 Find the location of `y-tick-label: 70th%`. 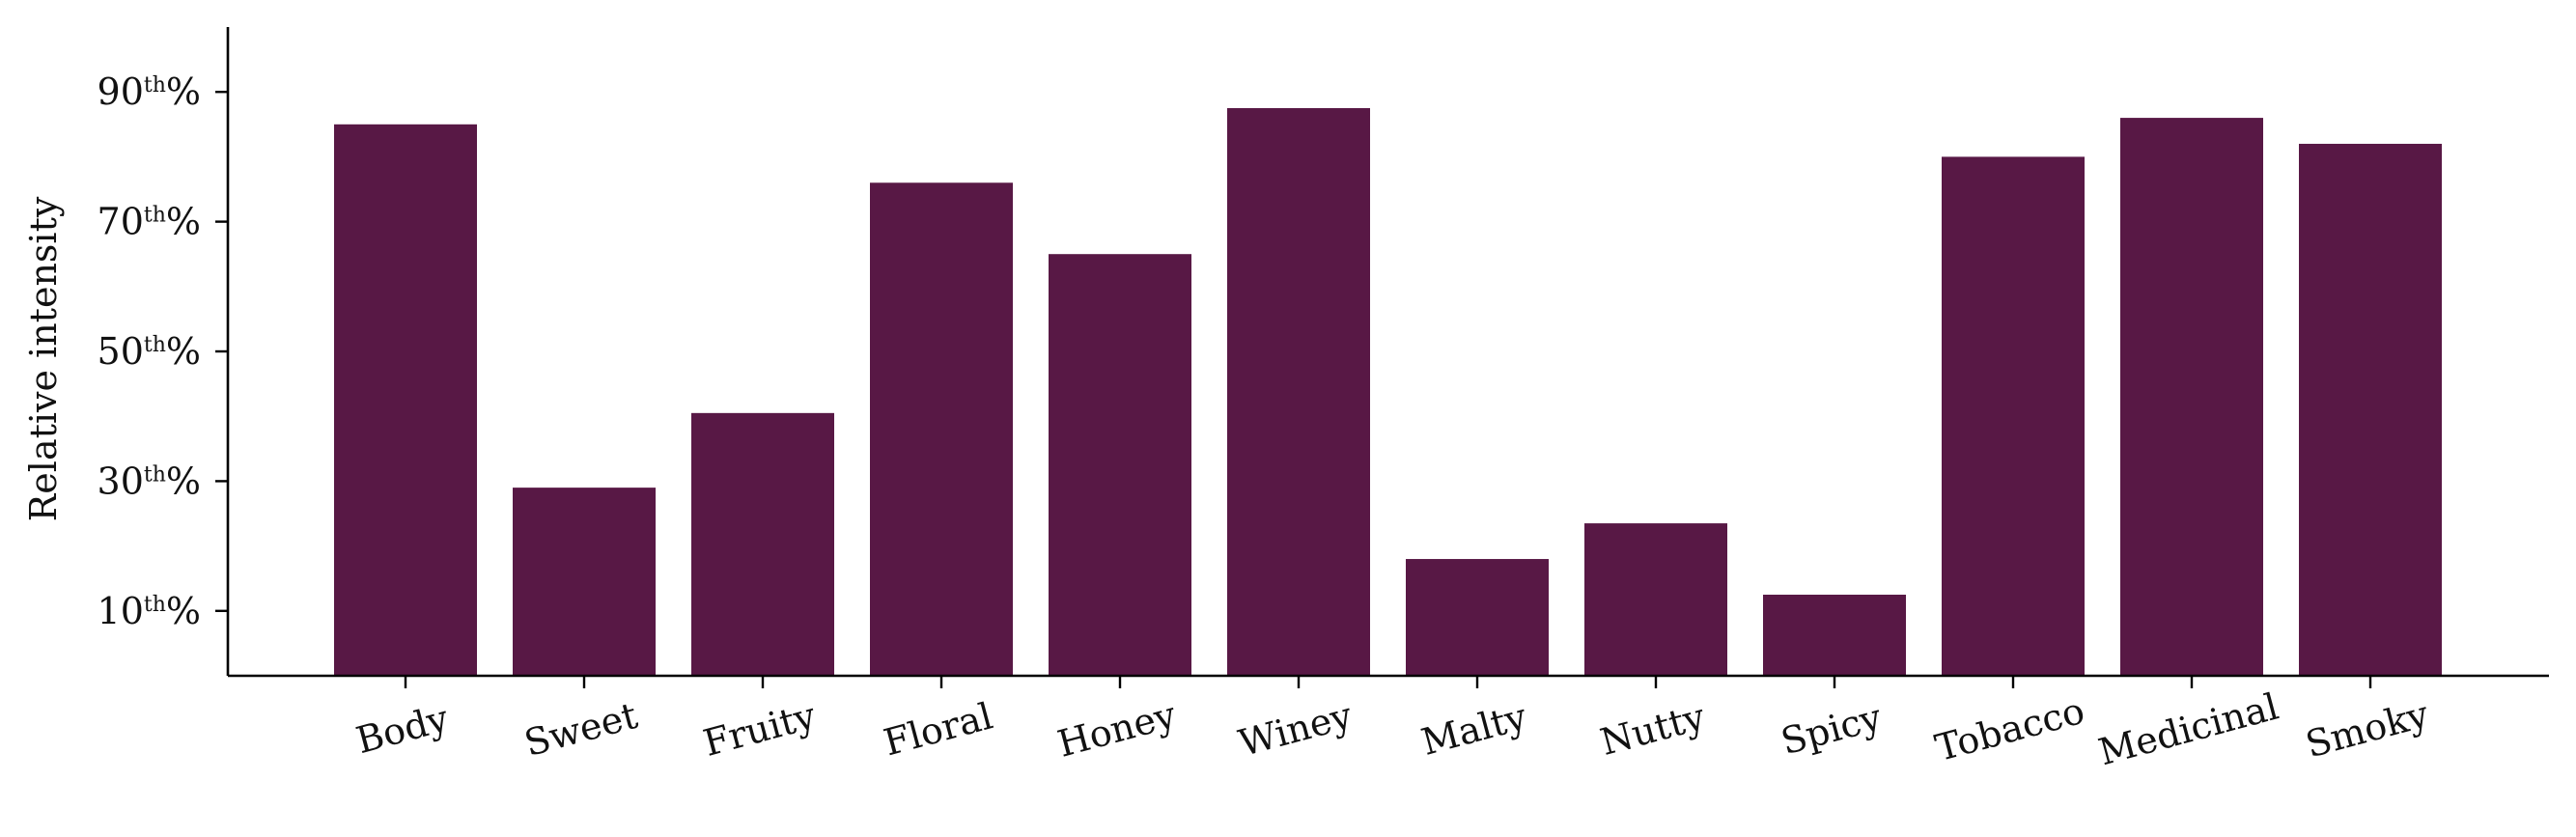

y-tick-label: 70th% is located at coordinates (150, 222).